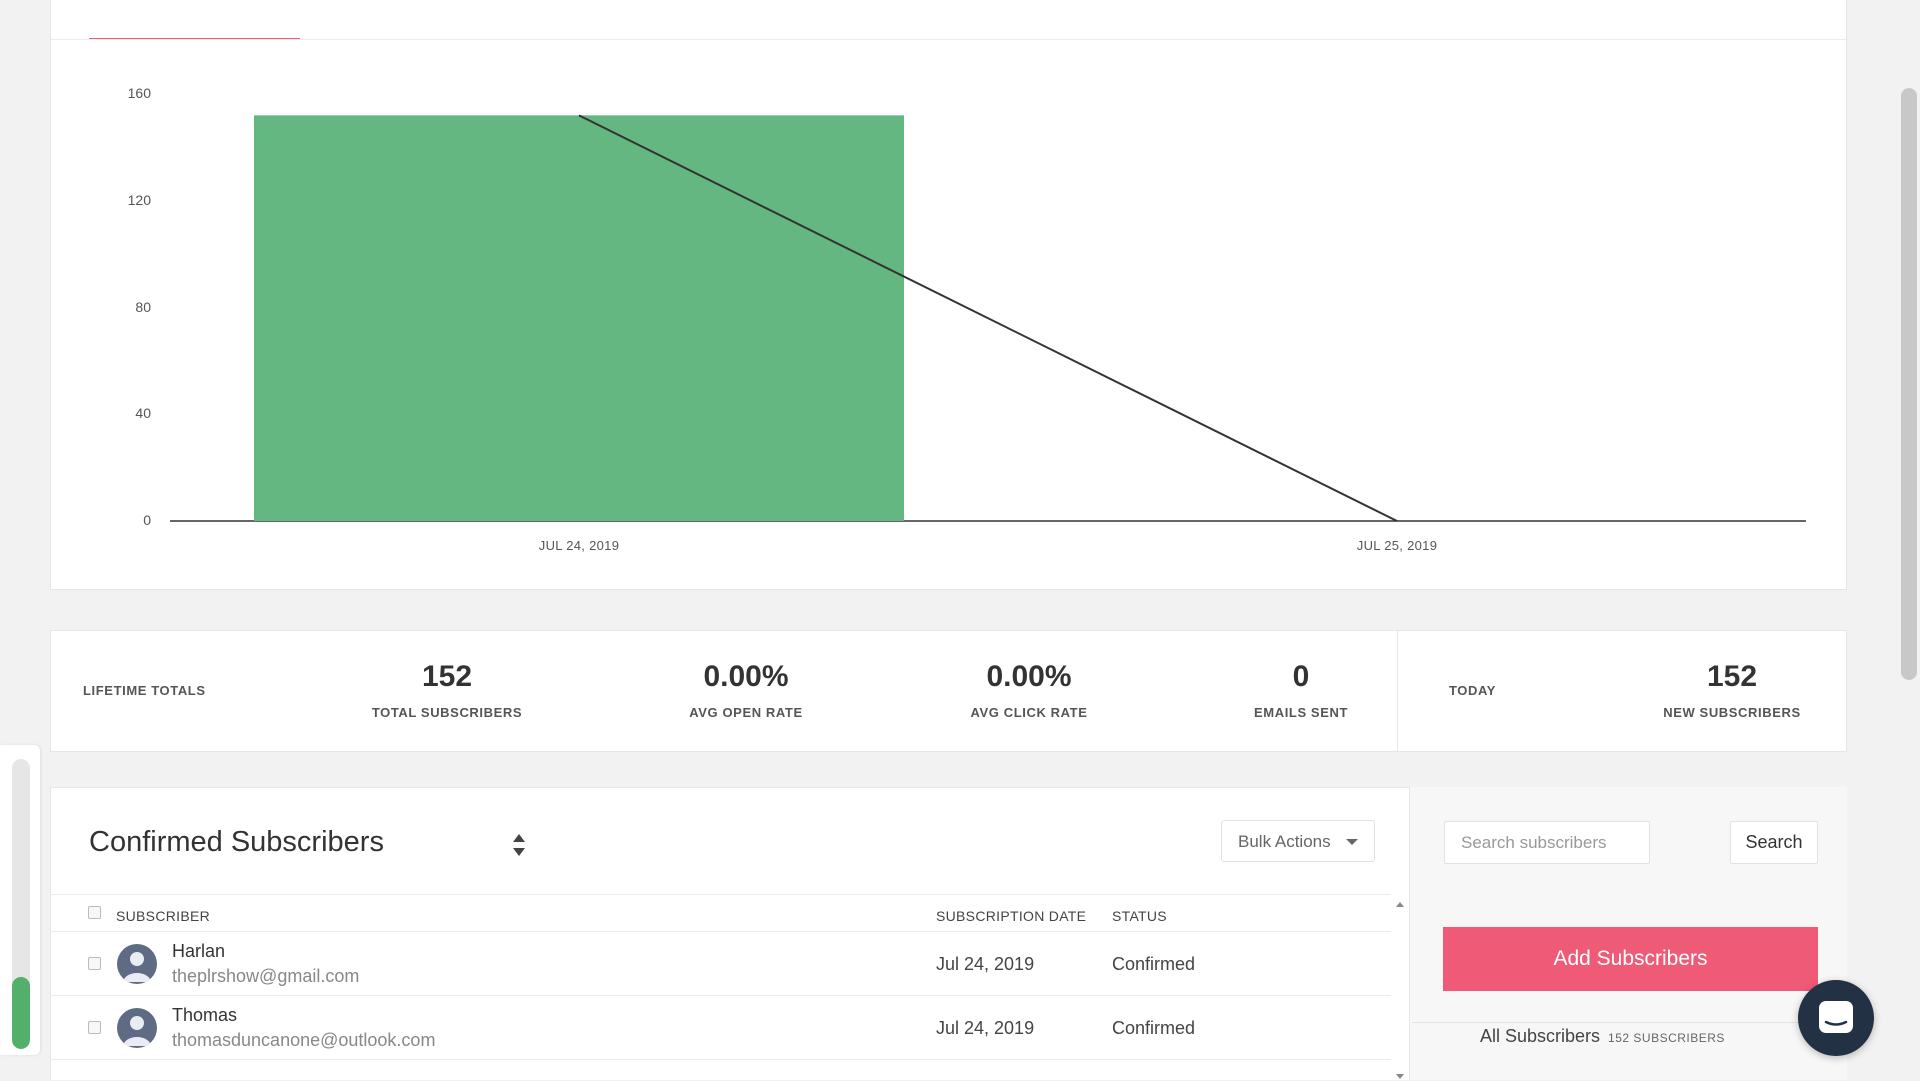  Describe the element at coordinates (1666, 1038) in the screenshot. I see `all-subscribers-count: 152 SUBSCRIBERS` at that location.